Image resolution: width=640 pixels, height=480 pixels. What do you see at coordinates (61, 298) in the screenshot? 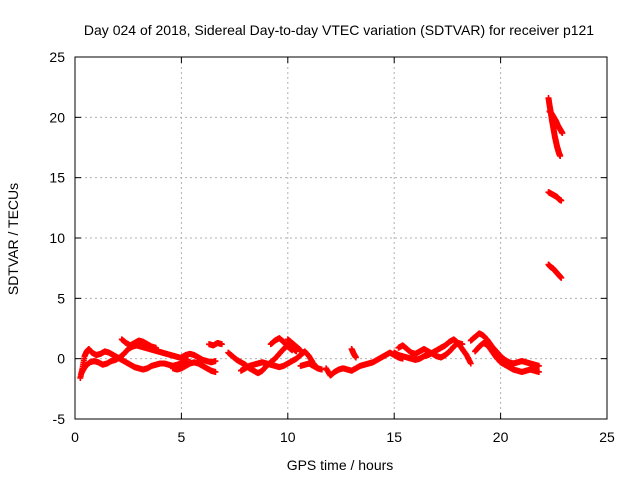
I see `y-tick-label: 5` at bounding box center [61, 298].